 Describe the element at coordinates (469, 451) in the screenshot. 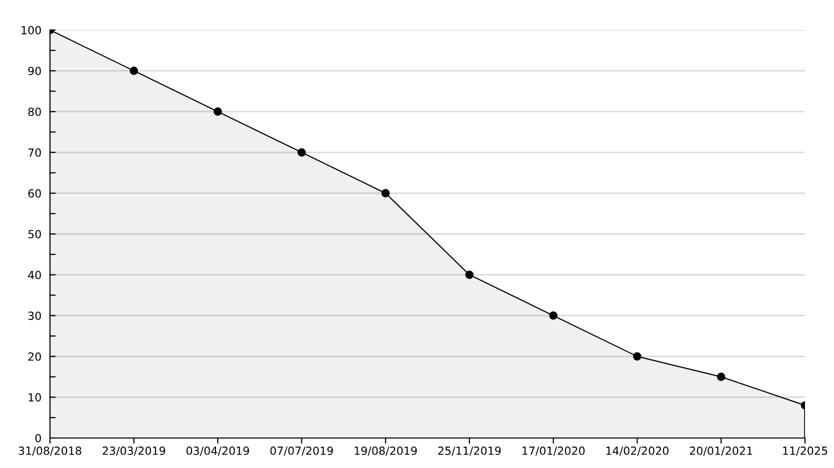

I see `x-tick-label: 25/11/2019` at that location.